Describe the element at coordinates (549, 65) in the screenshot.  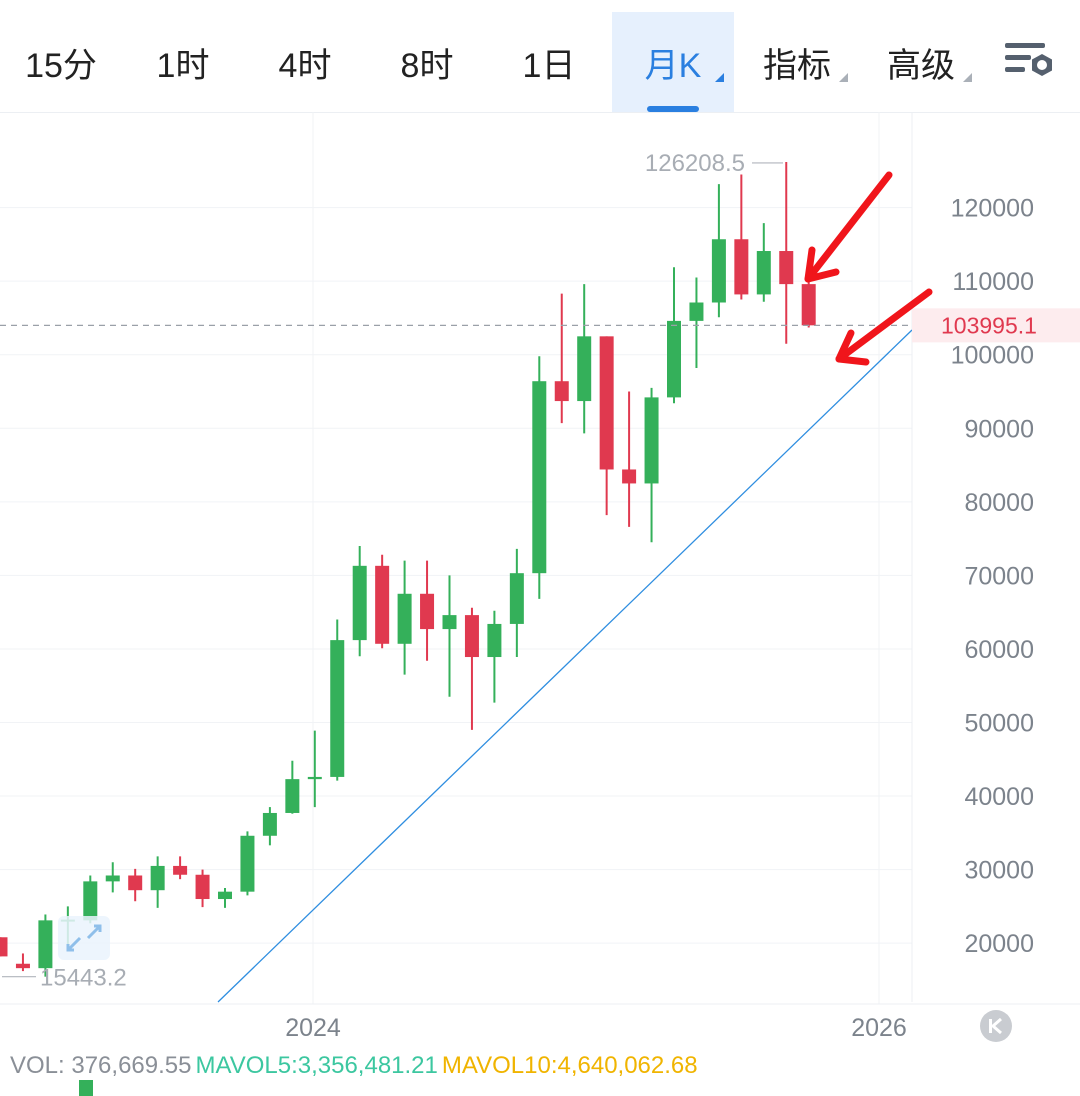
I see `tab-label: 1日` at that location.